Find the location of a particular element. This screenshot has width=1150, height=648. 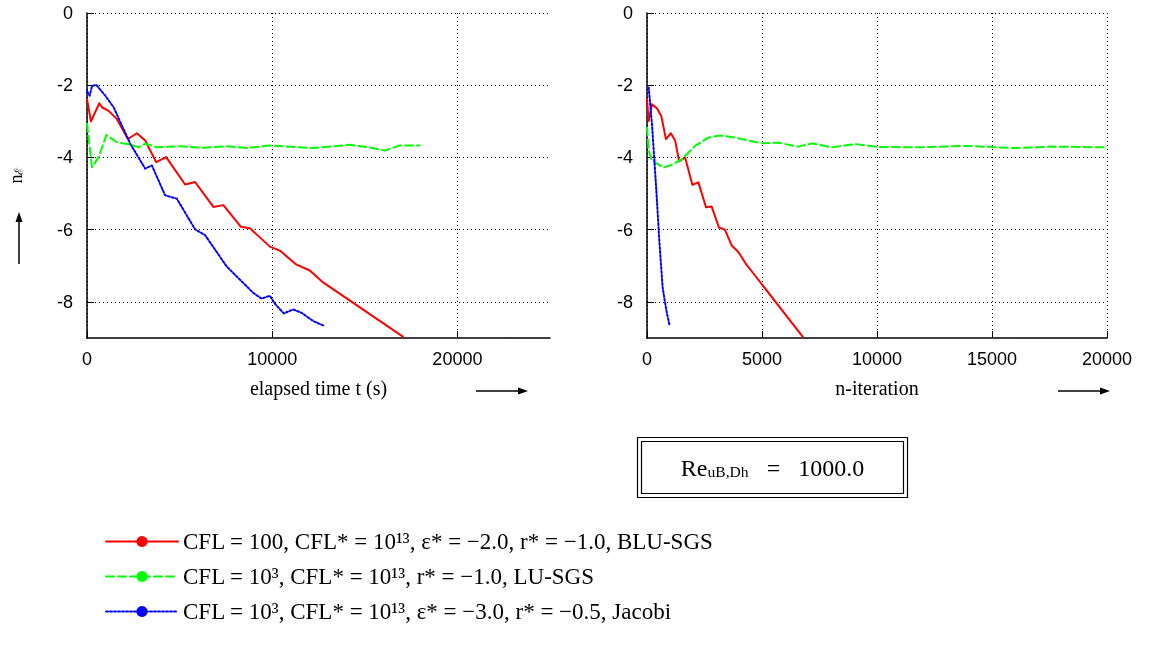

legend-label: CFL = 10³, CFL* = 10¹³, r* = −1.0, LU-SGS is located at coordinates (389, 576).